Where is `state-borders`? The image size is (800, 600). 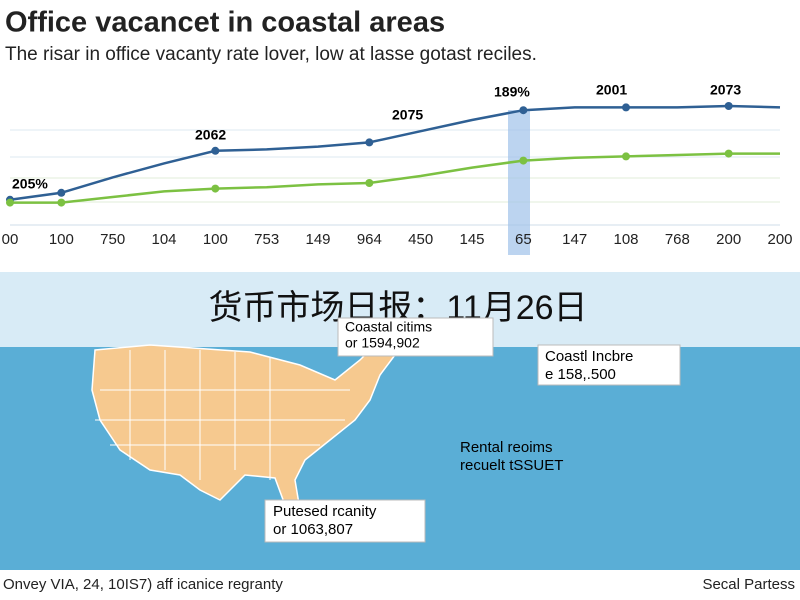 state-borders is located at coordinates (222, 415).